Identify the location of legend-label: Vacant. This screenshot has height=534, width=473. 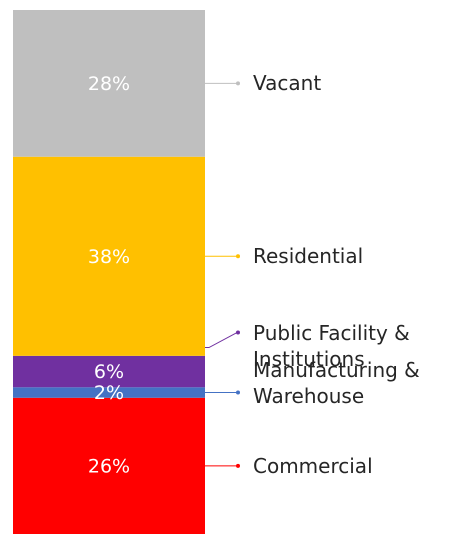
(287, 83).